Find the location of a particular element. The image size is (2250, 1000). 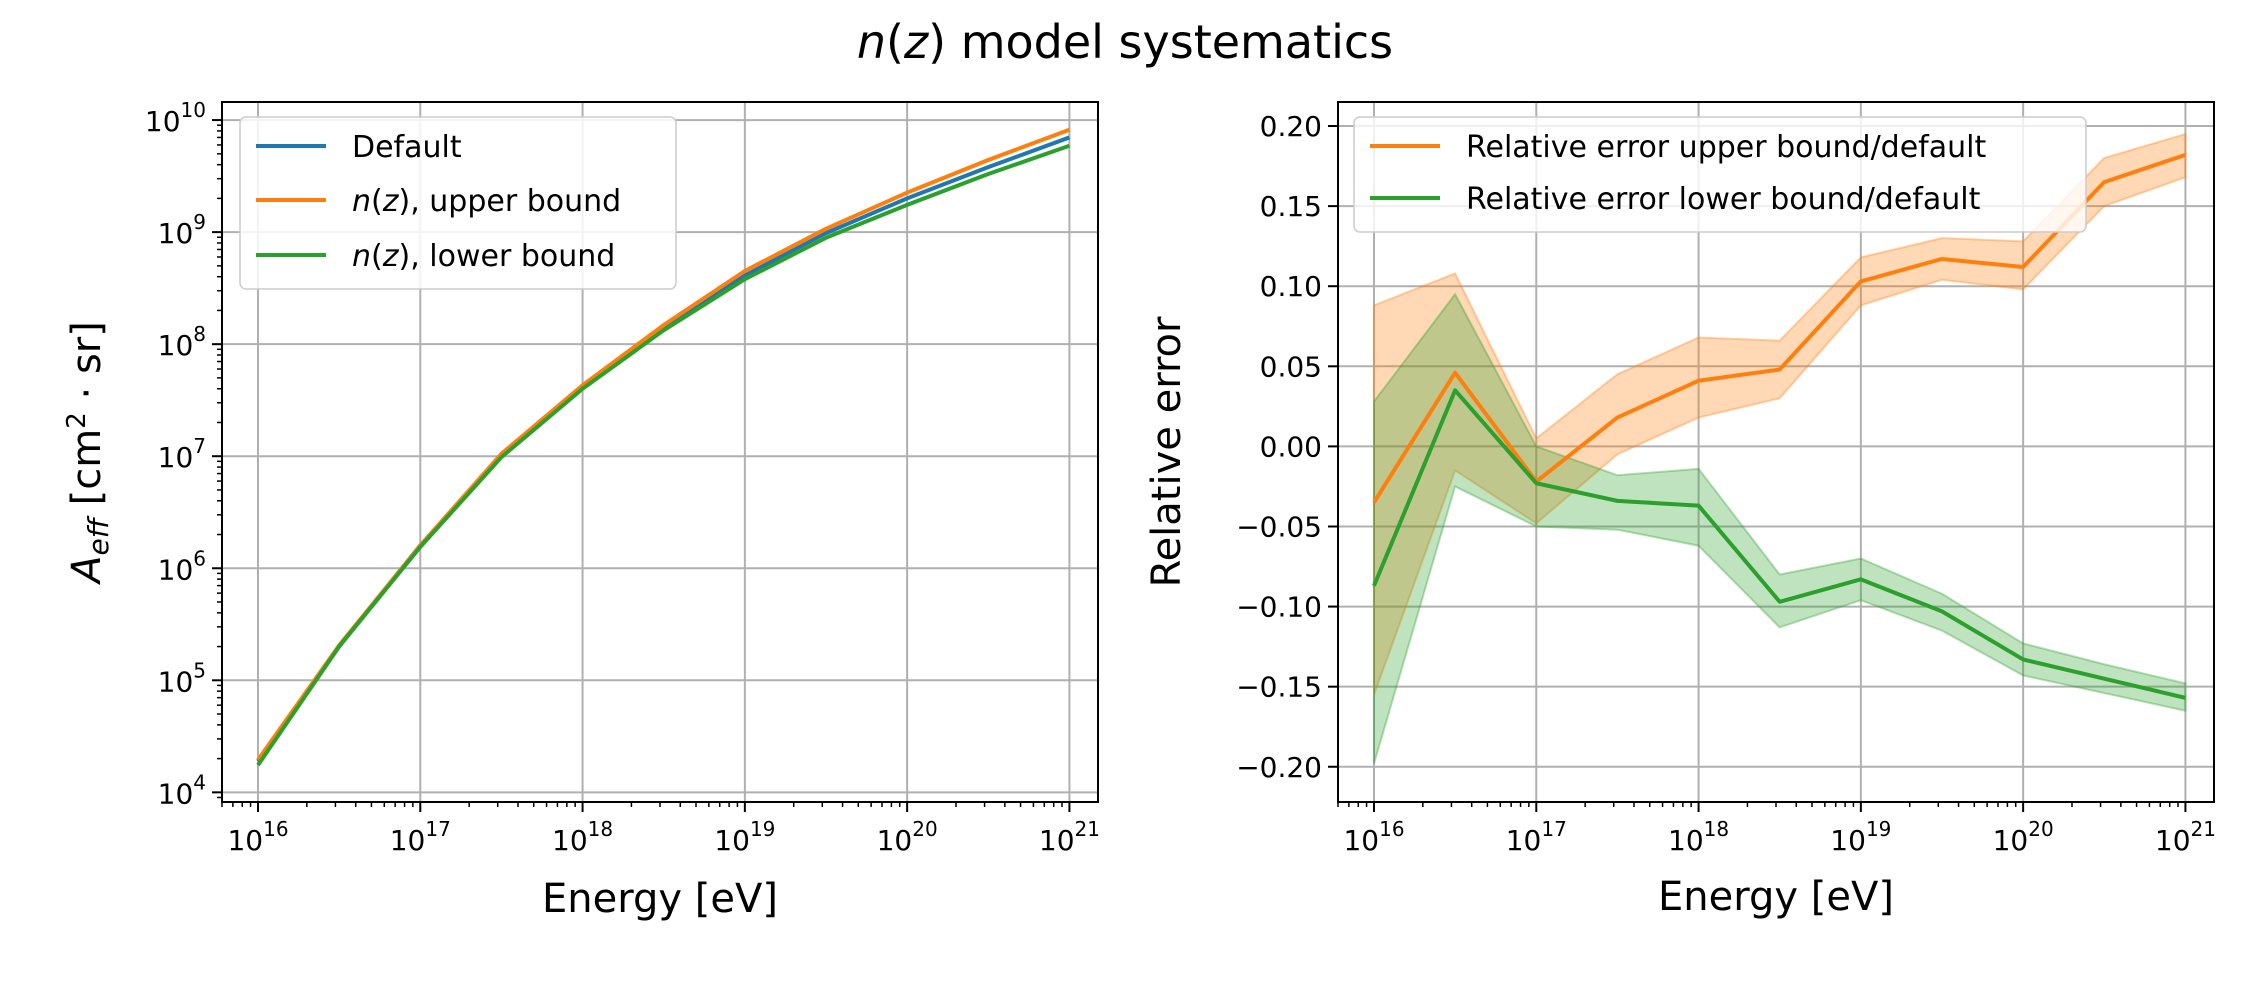

series-line-relative-error-lower-bound-default is located at coordinates (1779, 544).